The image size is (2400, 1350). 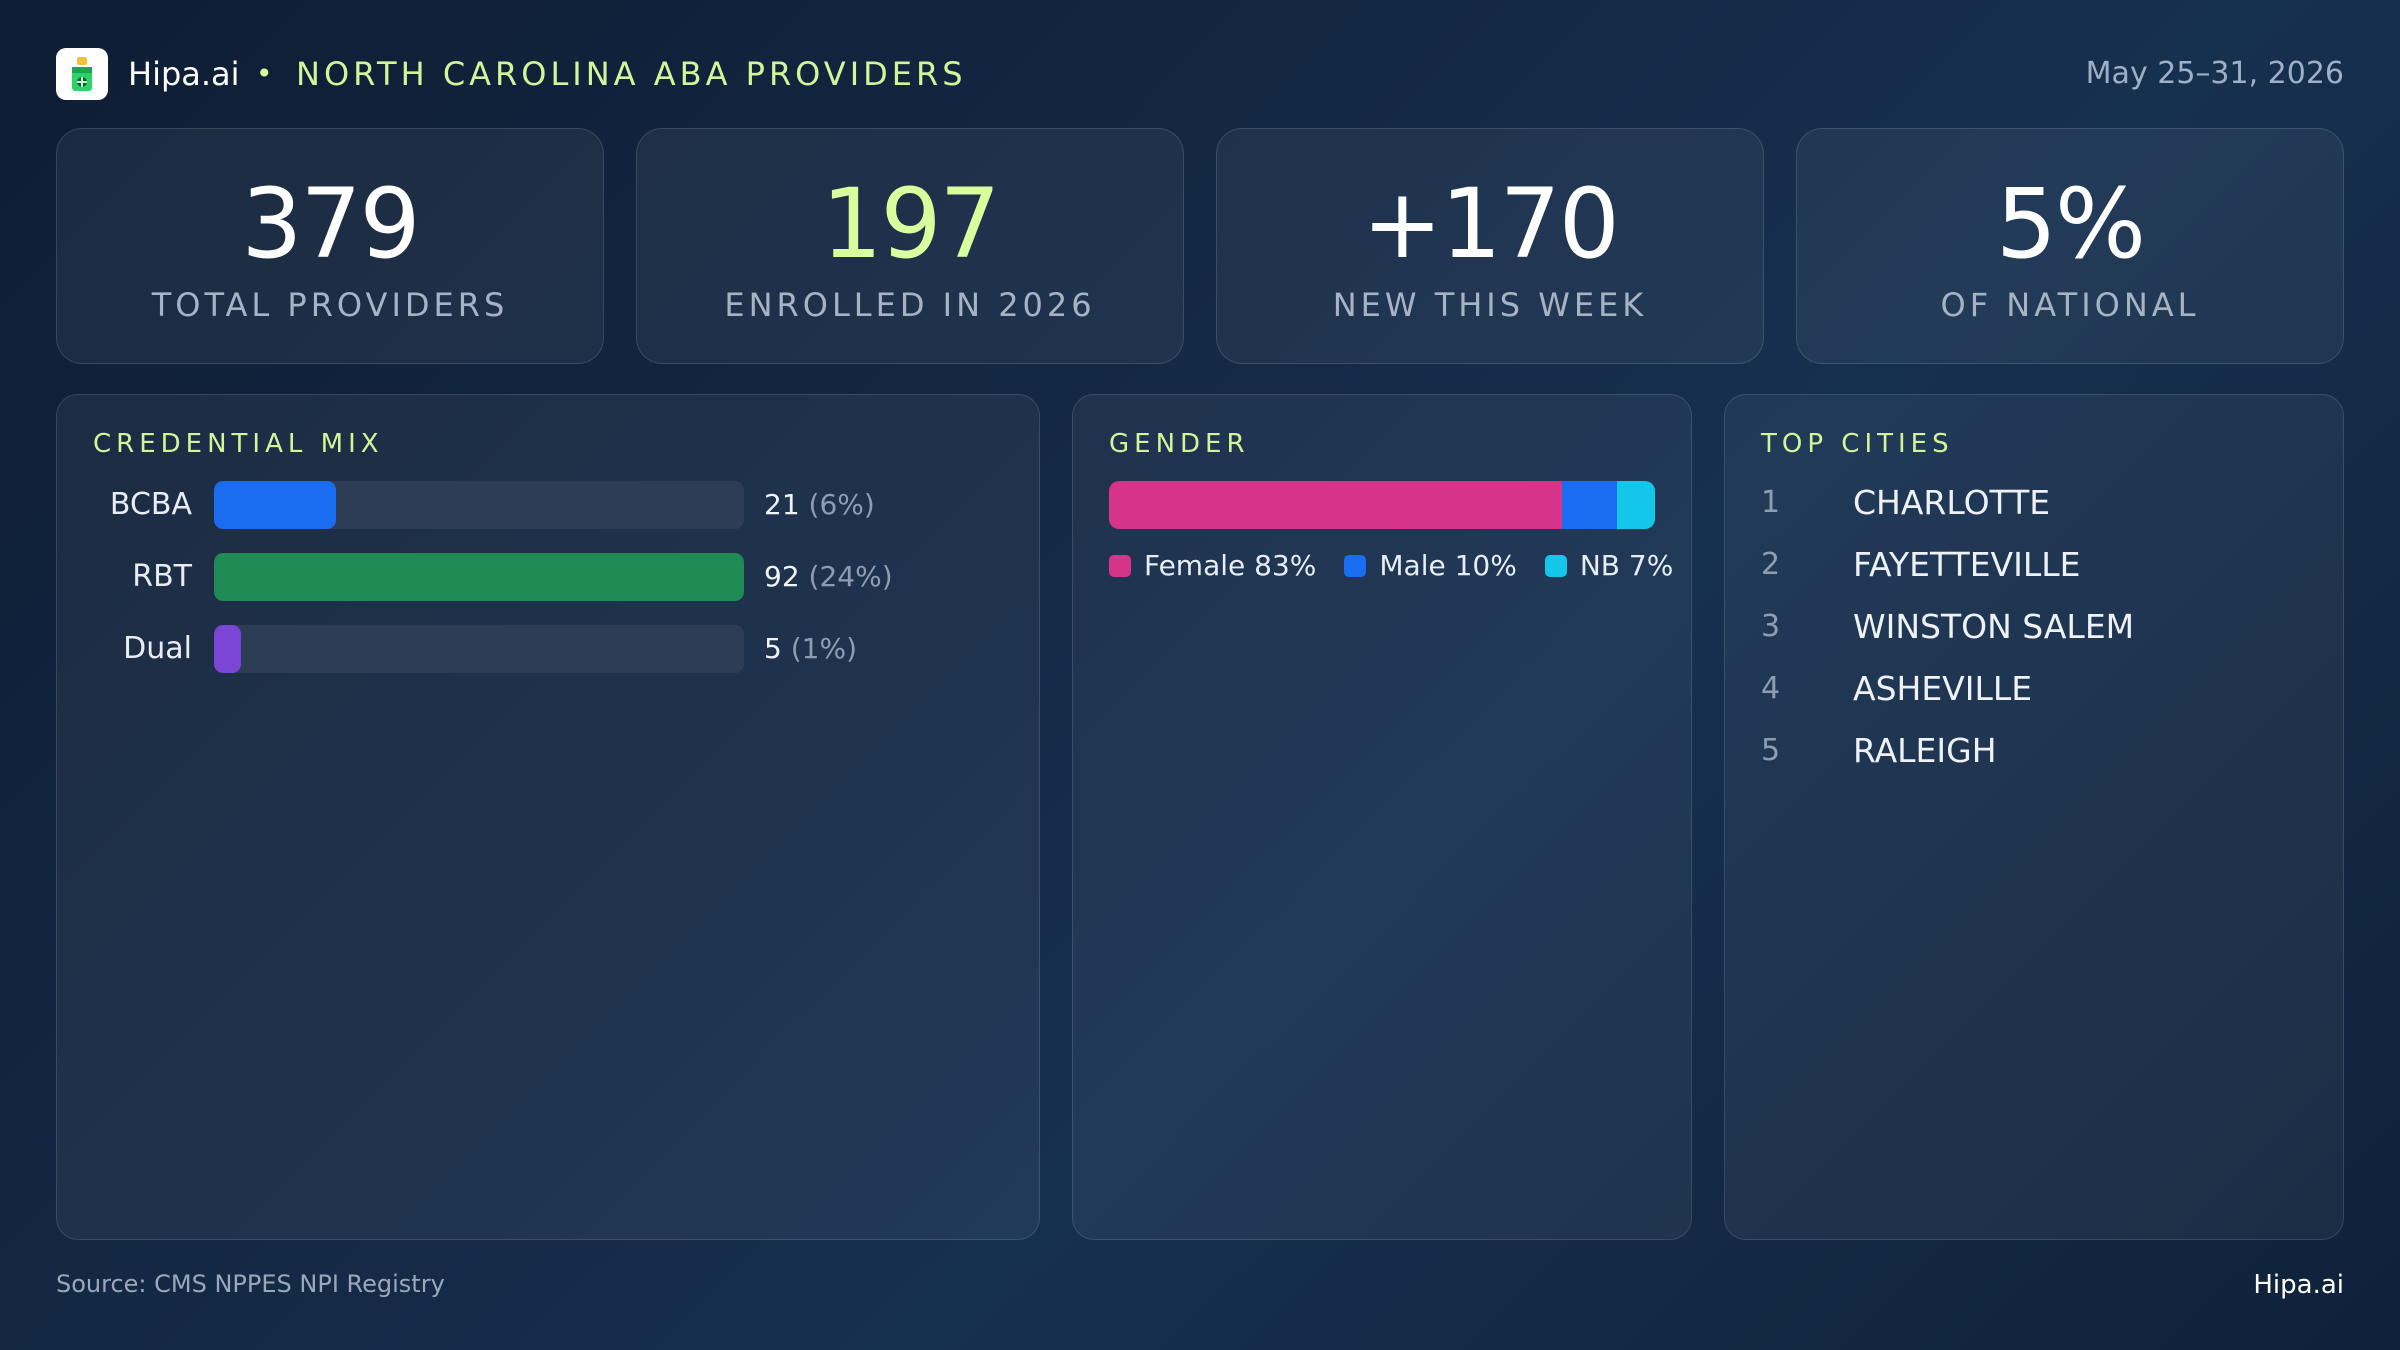 I want to click on gender-segment-male, so click(x=1589, y=505).